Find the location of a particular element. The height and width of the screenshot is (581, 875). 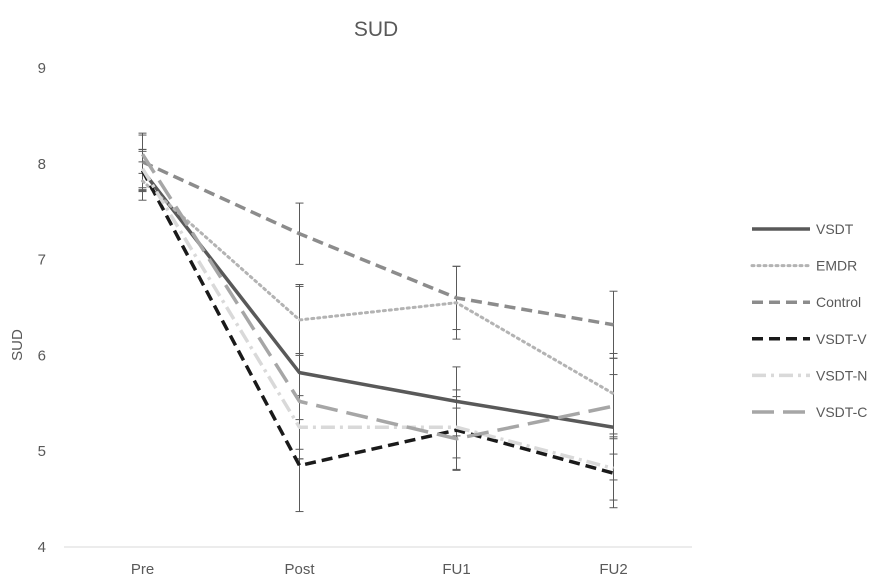

y-tick-label: 8 is located at coordinates (42, 164).